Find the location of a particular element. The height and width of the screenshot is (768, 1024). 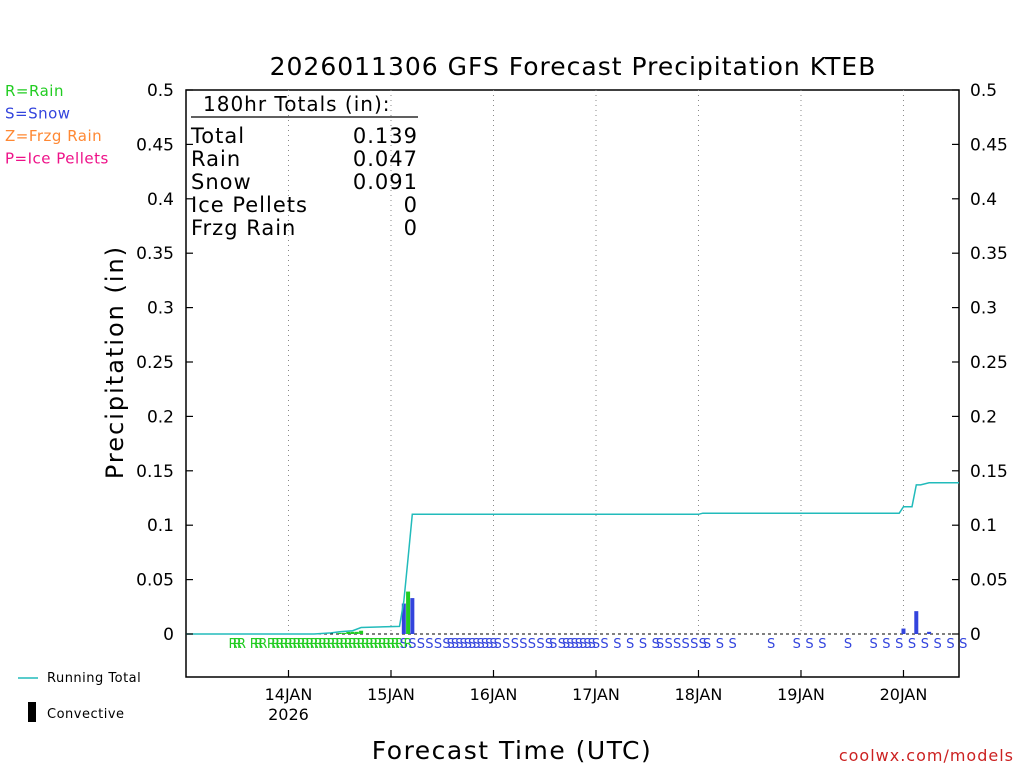

precip-type-legend: R=Rain S=Snow Z=Frzg Rain P=Ice Pellets is located at coordinates (57, 125).